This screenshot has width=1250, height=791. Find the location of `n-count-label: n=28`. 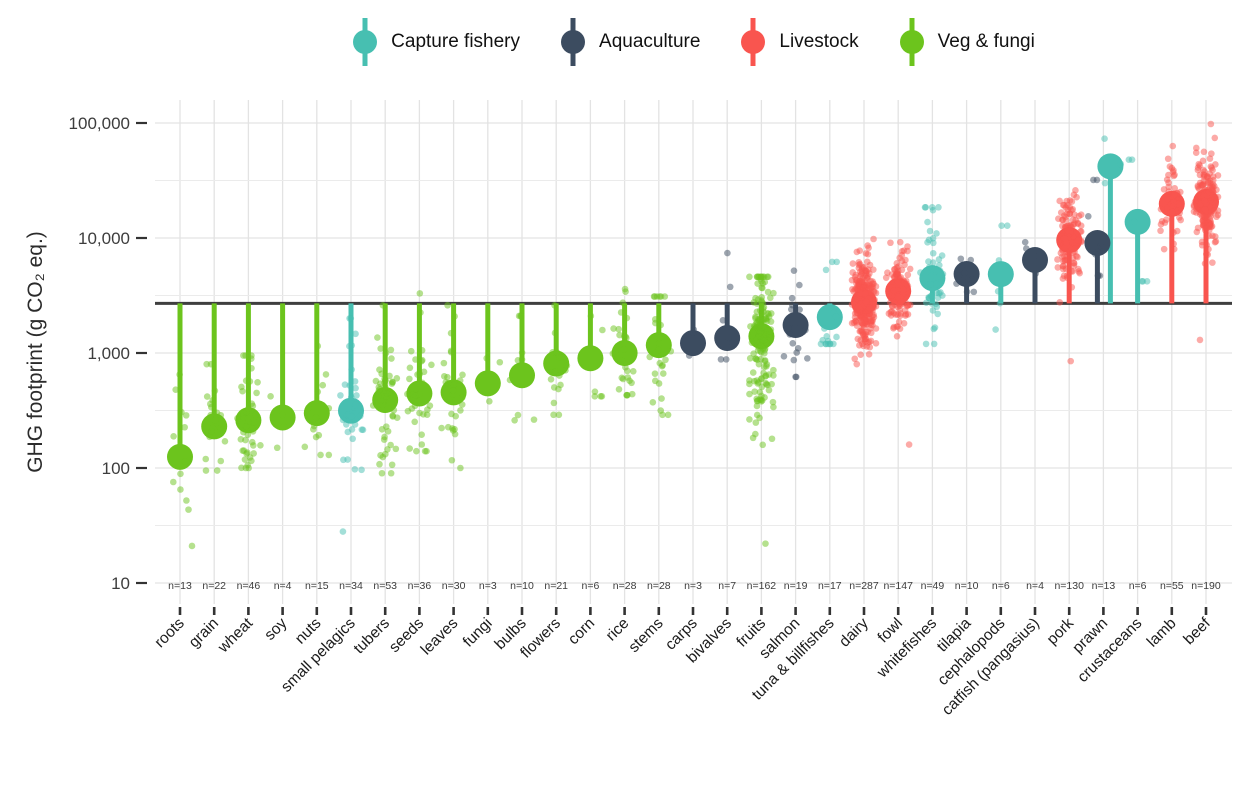

n-count-label: n=28 is located at coordinates (659, 586).